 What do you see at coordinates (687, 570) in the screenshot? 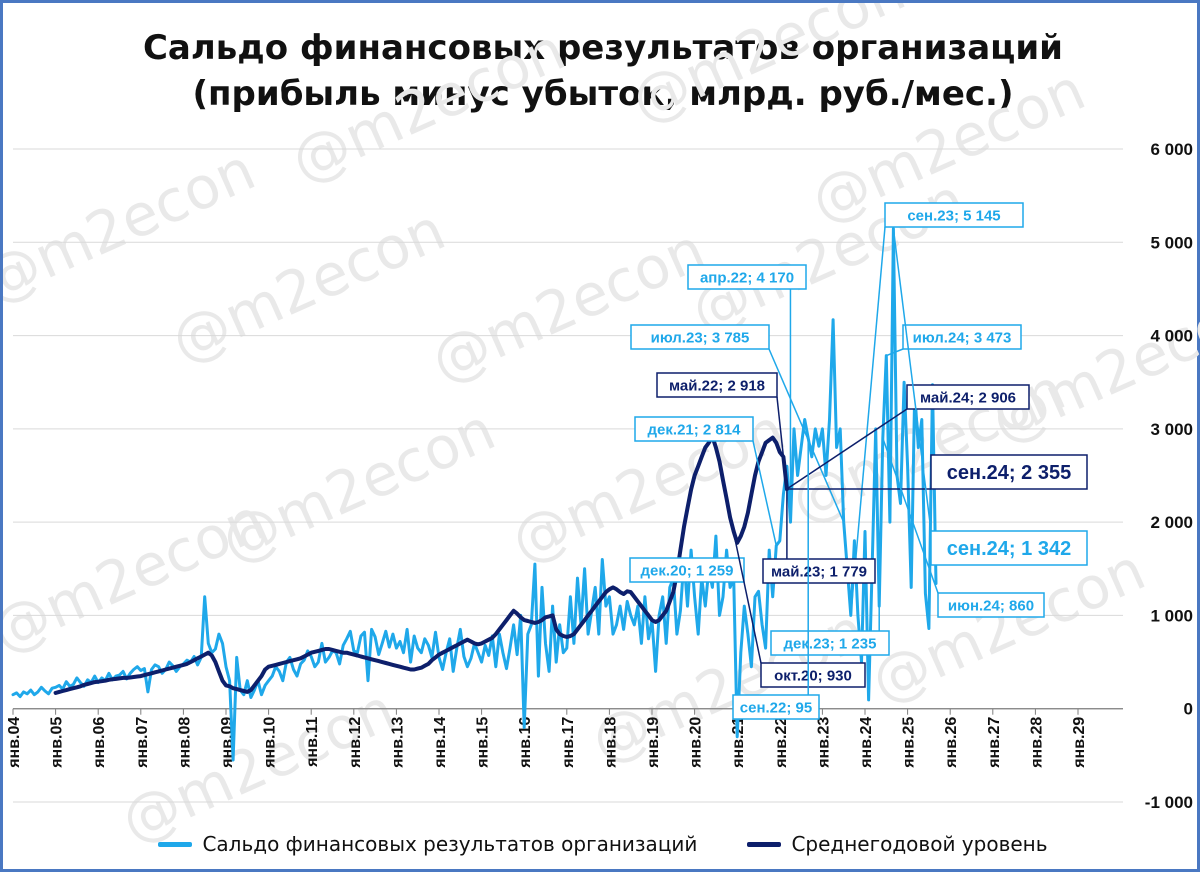
I see `annotation-label: дек.20; 1 259` at bounding box center [687, 570].